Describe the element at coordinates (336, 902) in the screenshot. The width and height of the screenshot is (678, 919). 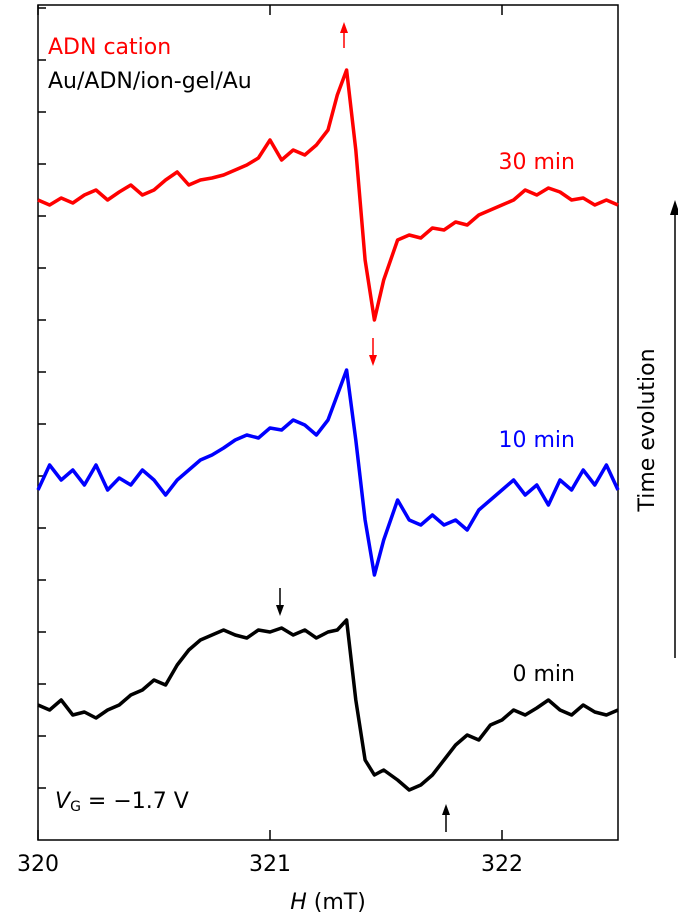
I see `x-unit: (mT)` at that location.